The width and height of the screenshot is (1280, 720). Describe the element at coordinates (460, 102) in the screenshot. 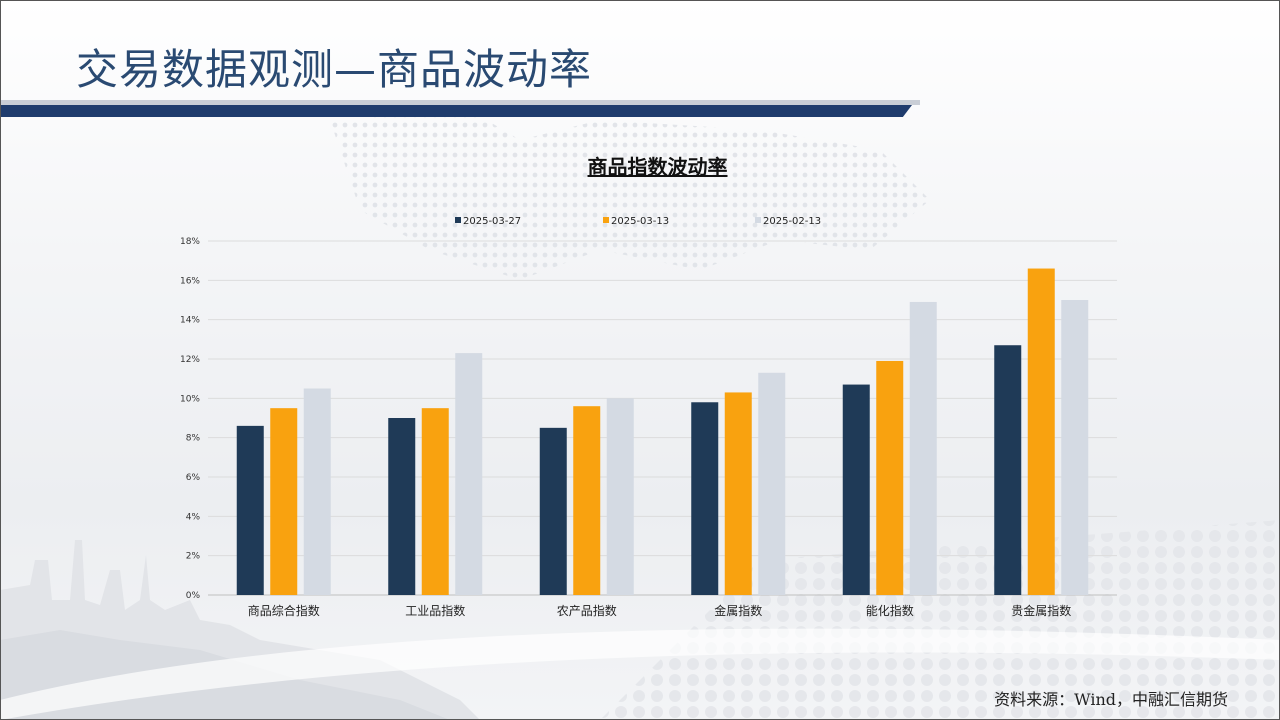

I see `title-rule-light` at that location.